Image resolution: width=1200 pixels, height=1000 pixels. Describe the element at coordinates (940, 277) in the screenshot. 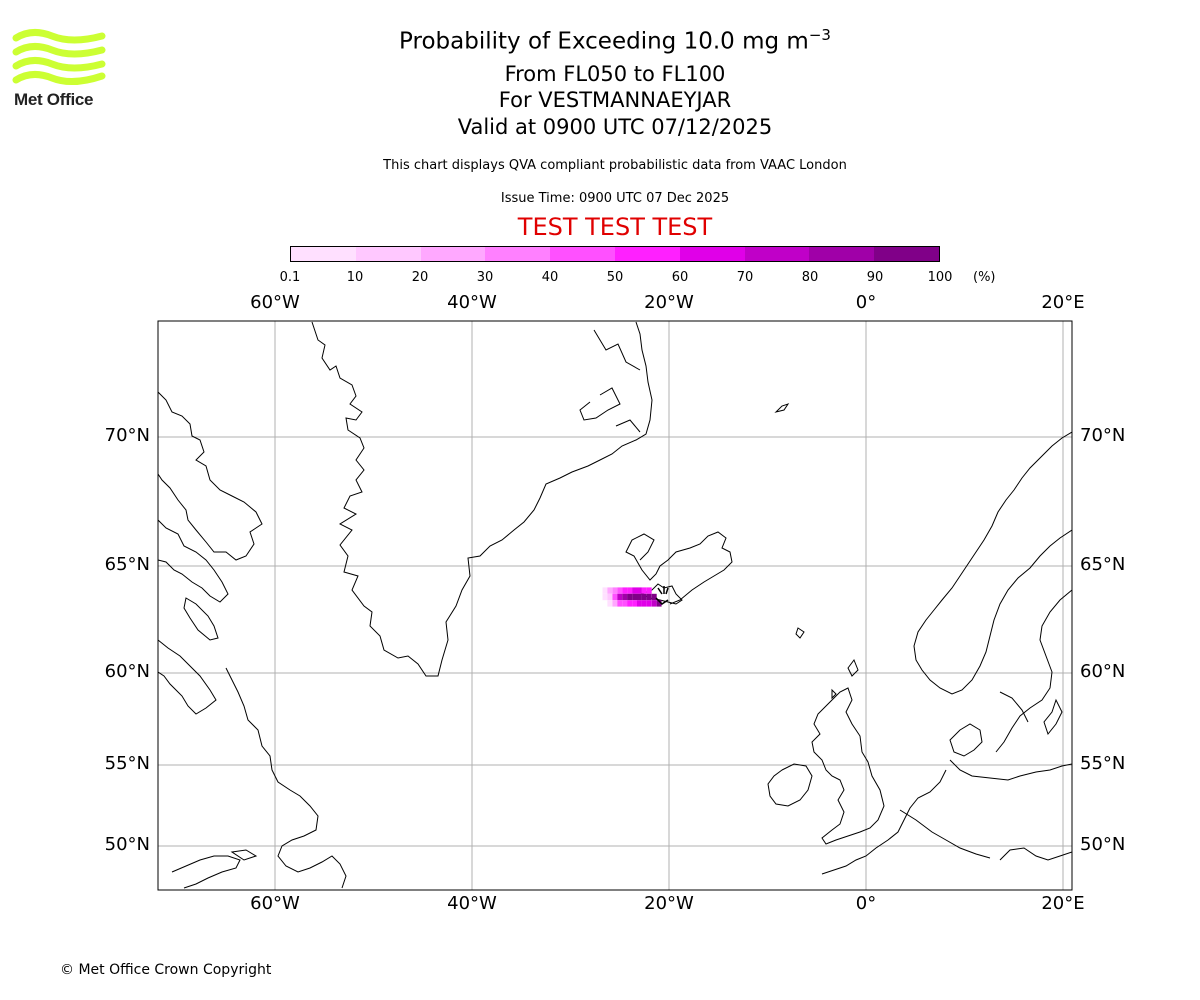

I see `colorbar-tick-label: 100` at that location.